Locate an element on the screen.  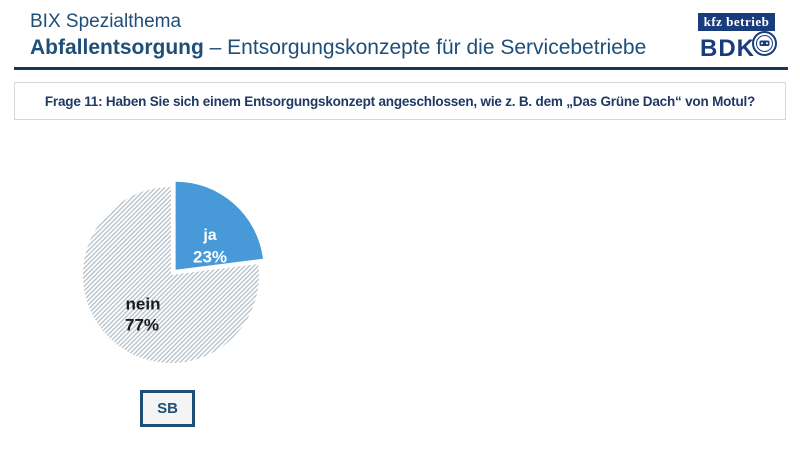
bdk-logo-text: BDK is located at coordinates (727, 48).